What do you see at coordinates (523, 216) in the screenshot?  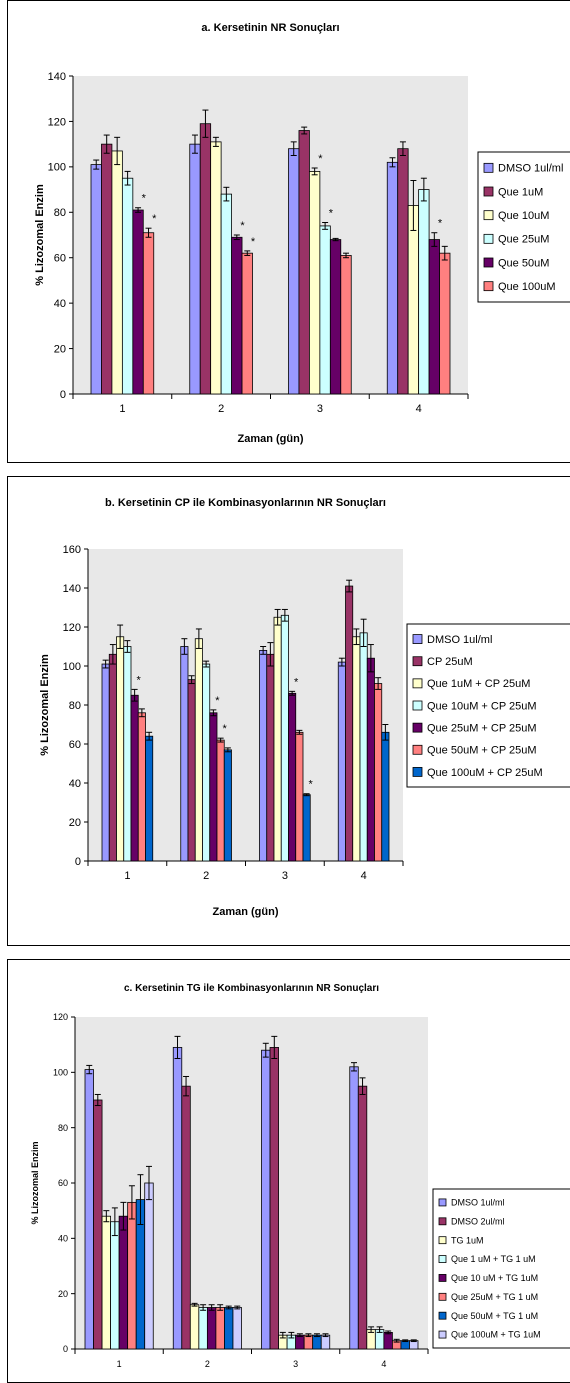 I see `legend-label: Que 10uM` at bounding box center [523, 216].